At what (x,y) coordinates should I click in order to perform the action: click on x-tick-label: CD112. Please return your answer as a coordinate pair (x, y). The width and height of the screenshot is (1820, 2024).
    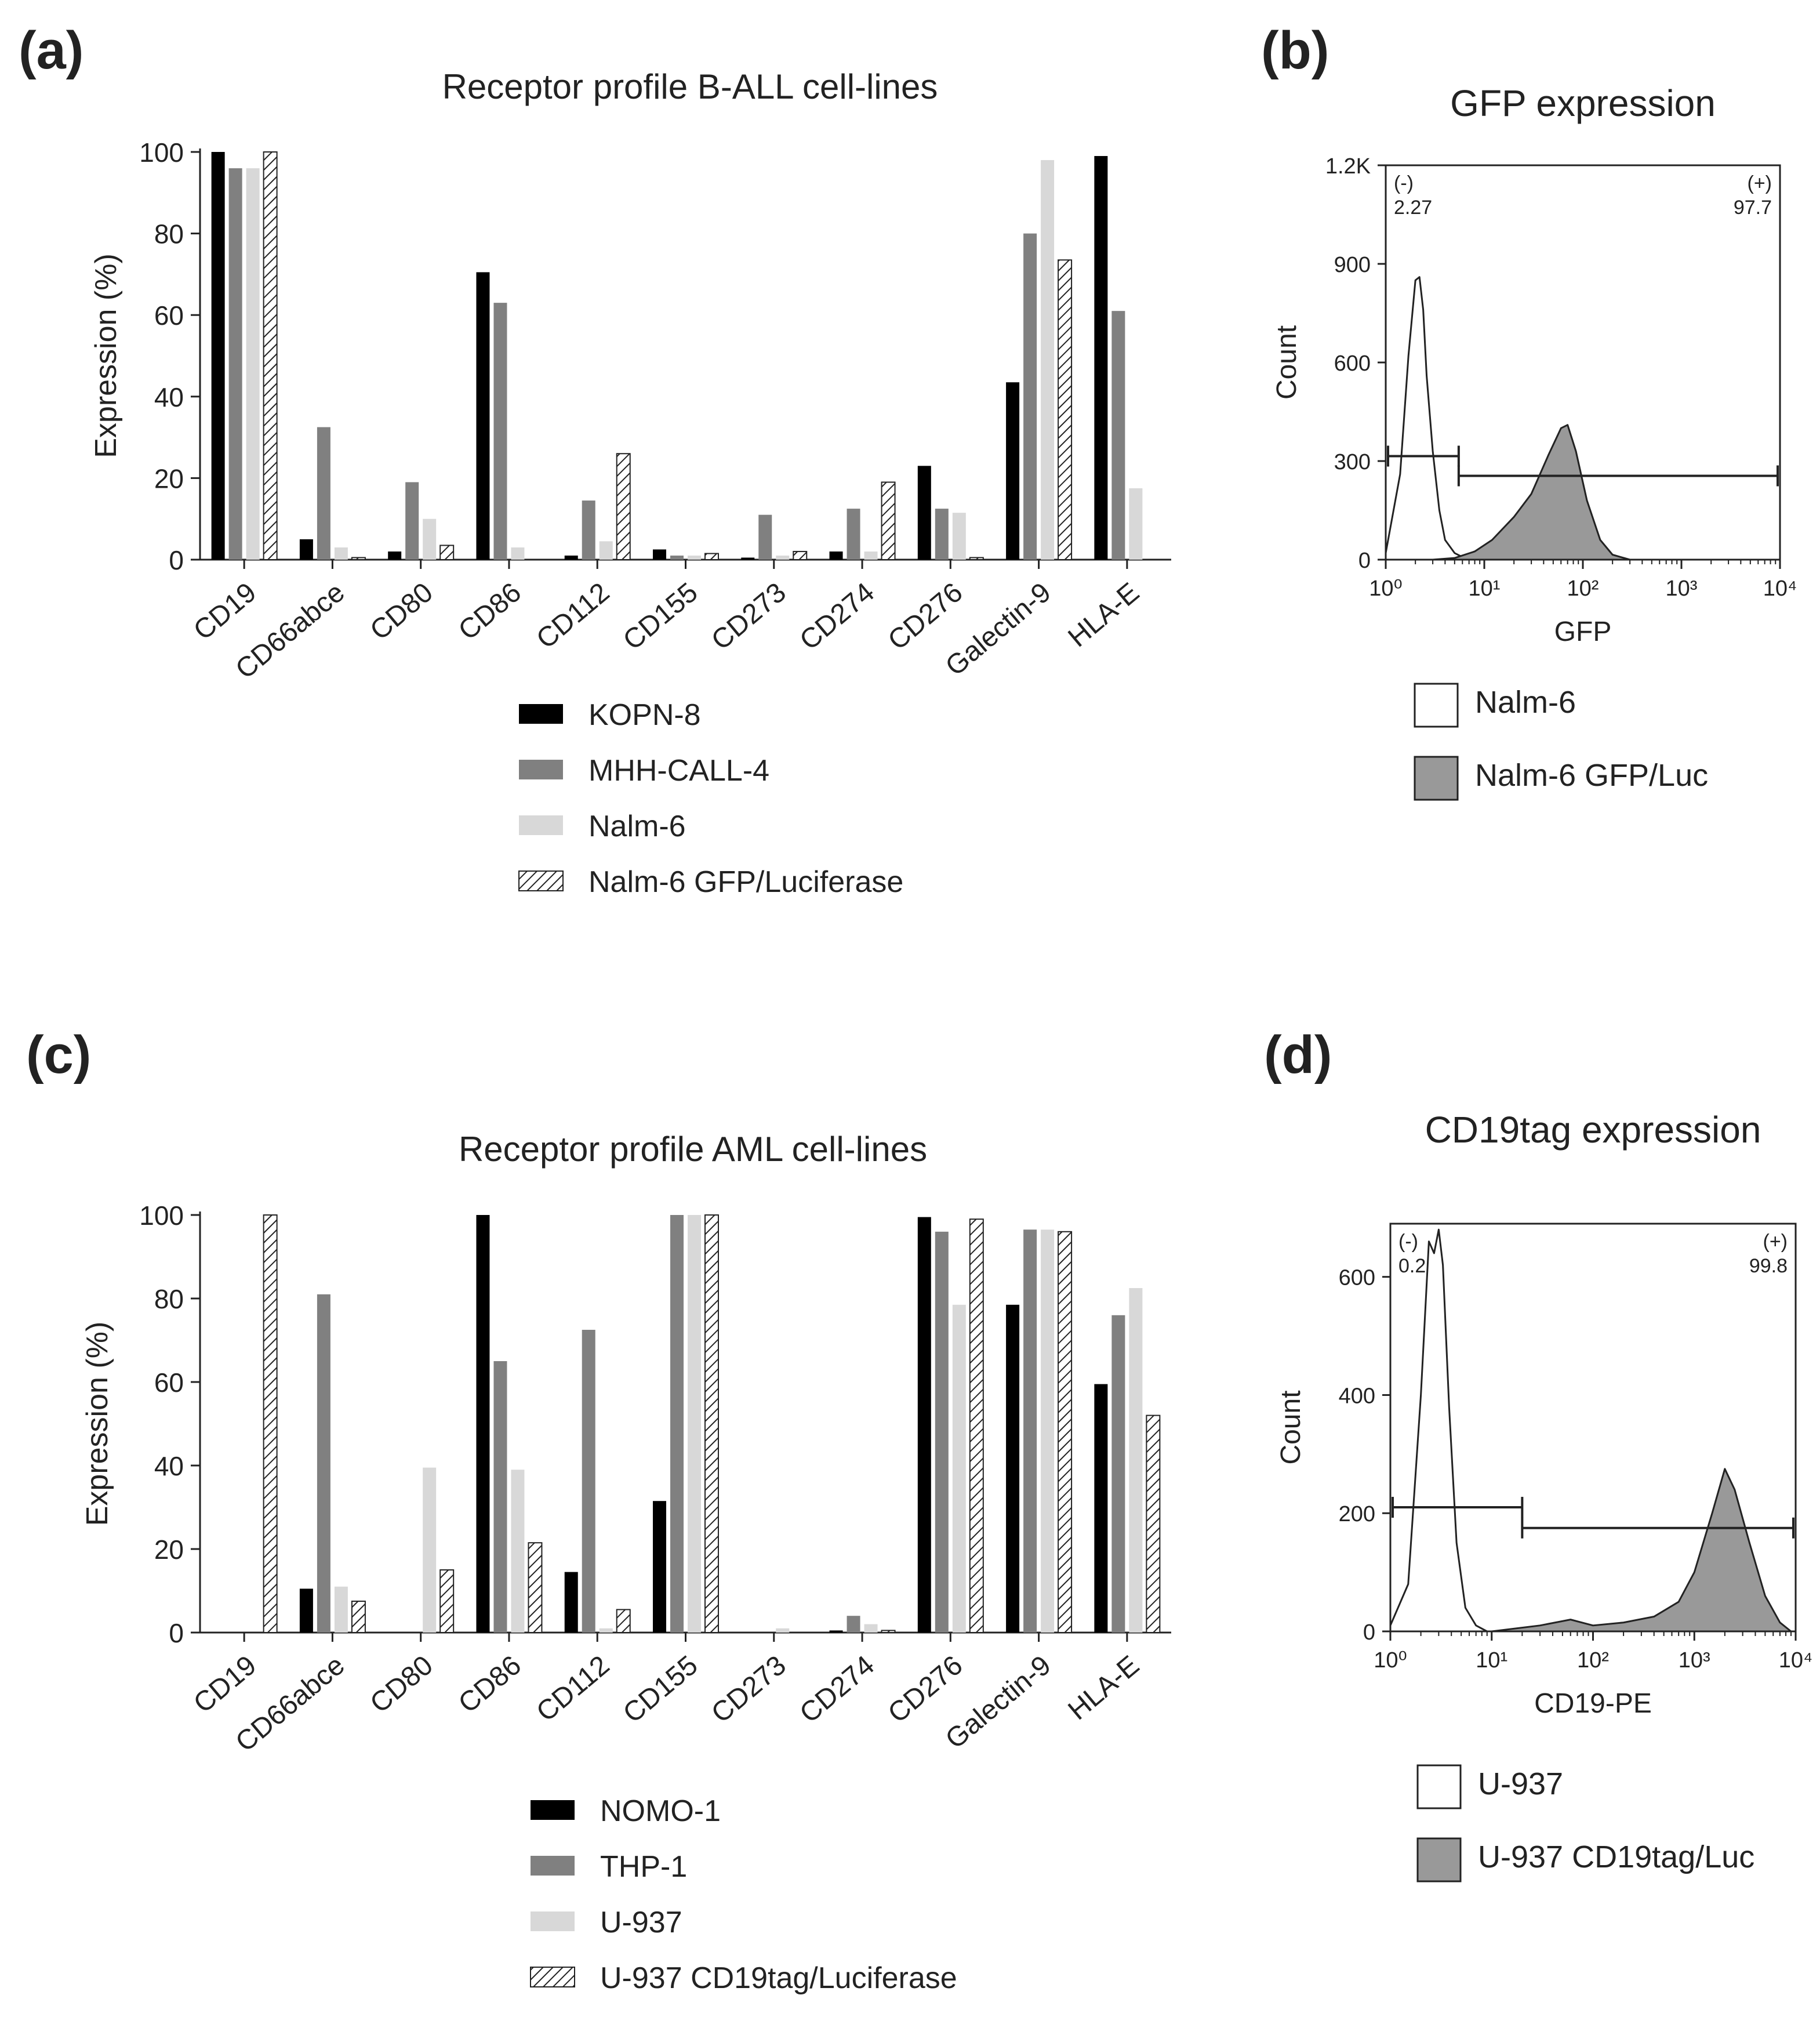
    Looking at the image, I should click on (573, 616).